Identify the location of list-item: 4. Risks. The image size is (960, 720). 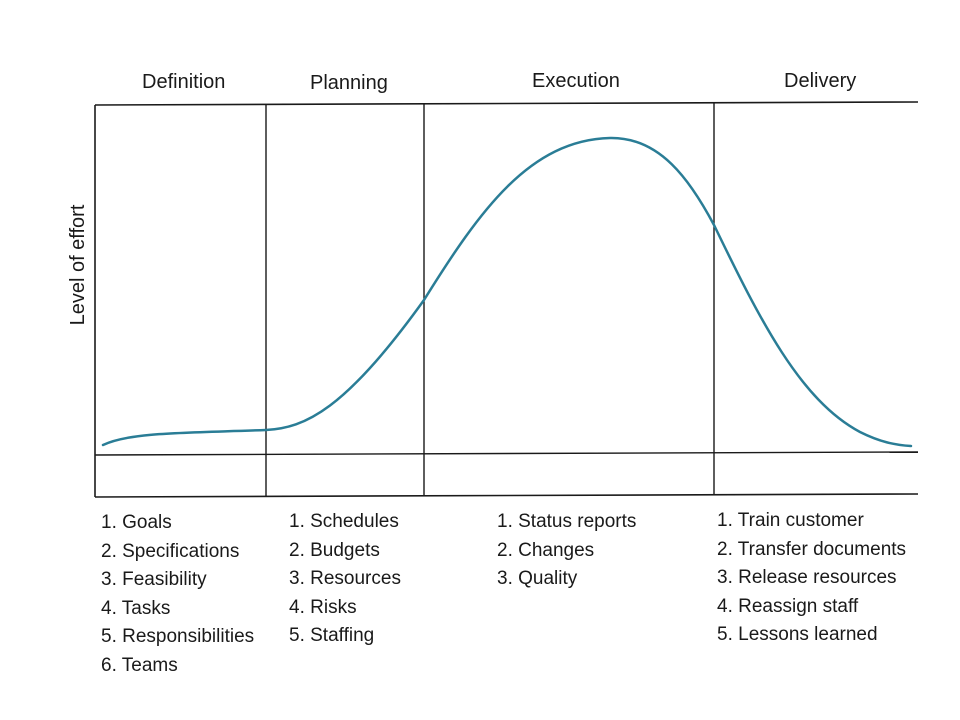
(323, 607).